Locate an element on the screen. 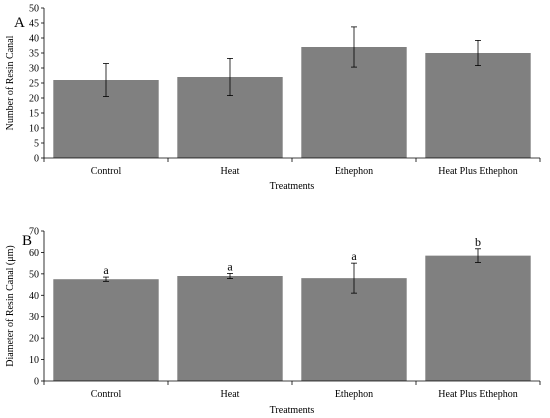 The width and height of the screenshot is (550, 418). y-tick-label: 25 is located at coordinates (34, 84).